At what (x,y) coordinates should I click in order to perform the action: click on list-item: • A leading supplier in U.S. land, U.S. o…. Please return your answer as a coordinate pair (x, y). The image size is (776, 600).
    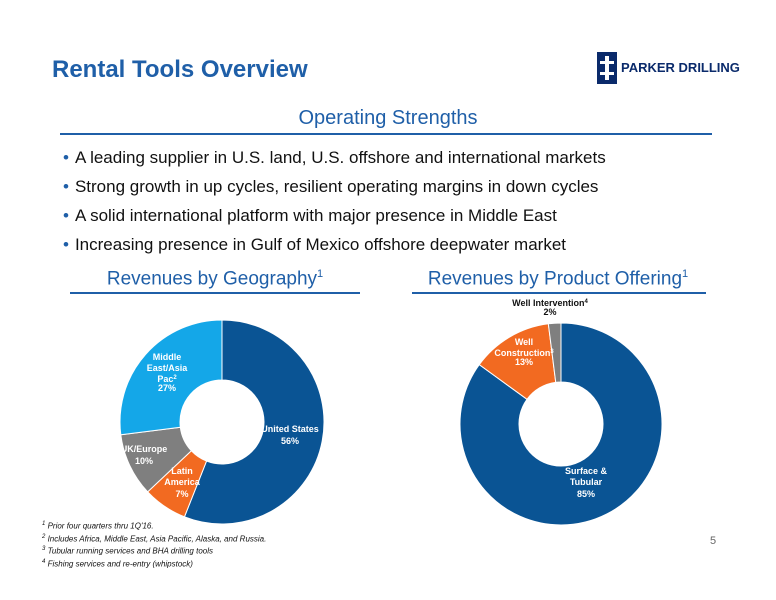
    Looking at the image, I should click on (334, 157).